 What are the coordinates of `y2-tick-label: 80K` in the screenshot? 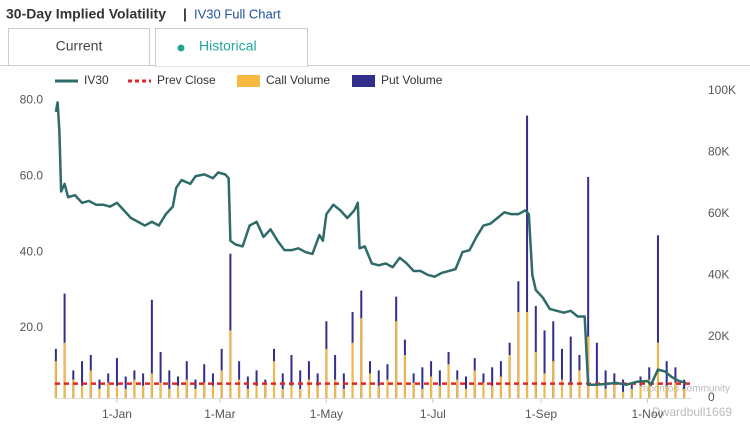 It's located at (718, 152).